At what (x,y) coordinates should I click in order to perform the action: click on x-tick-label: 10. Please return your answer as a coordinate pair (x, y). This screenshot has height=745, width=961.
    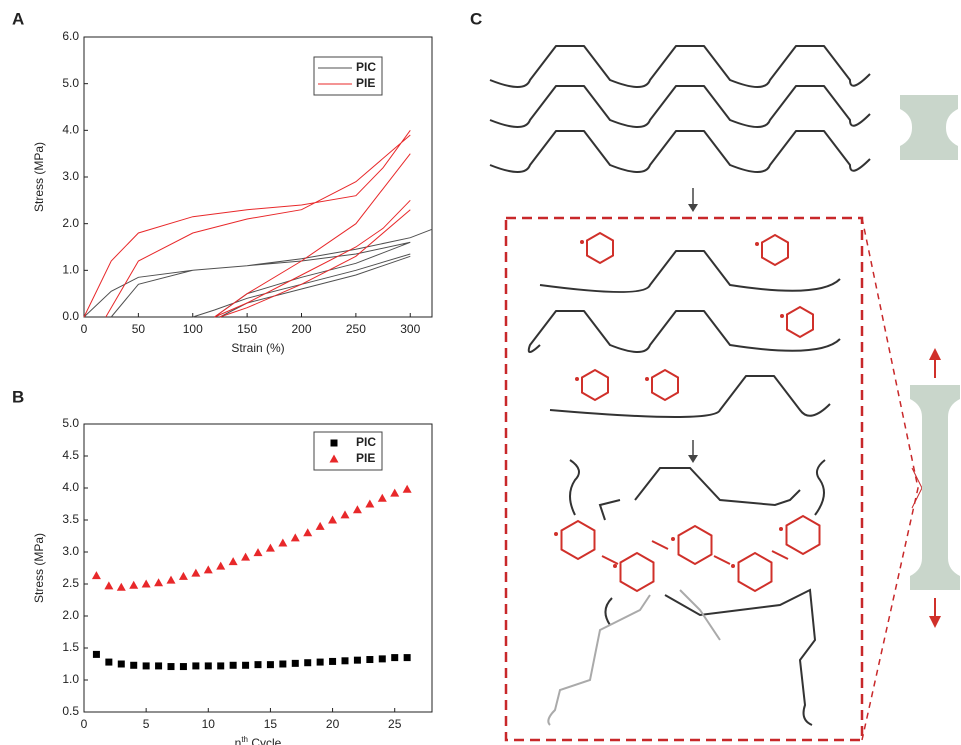
    Looking at the image, I should click on (209, 724).